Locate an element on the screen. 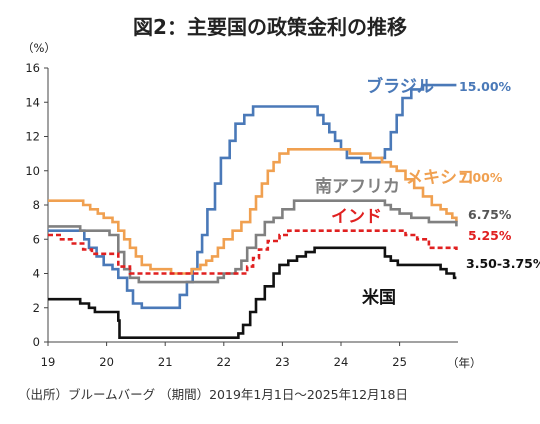 The height and width of the screenshot is (424, 540). x-axis-unit: （年） is located at coordinates (464, 363).